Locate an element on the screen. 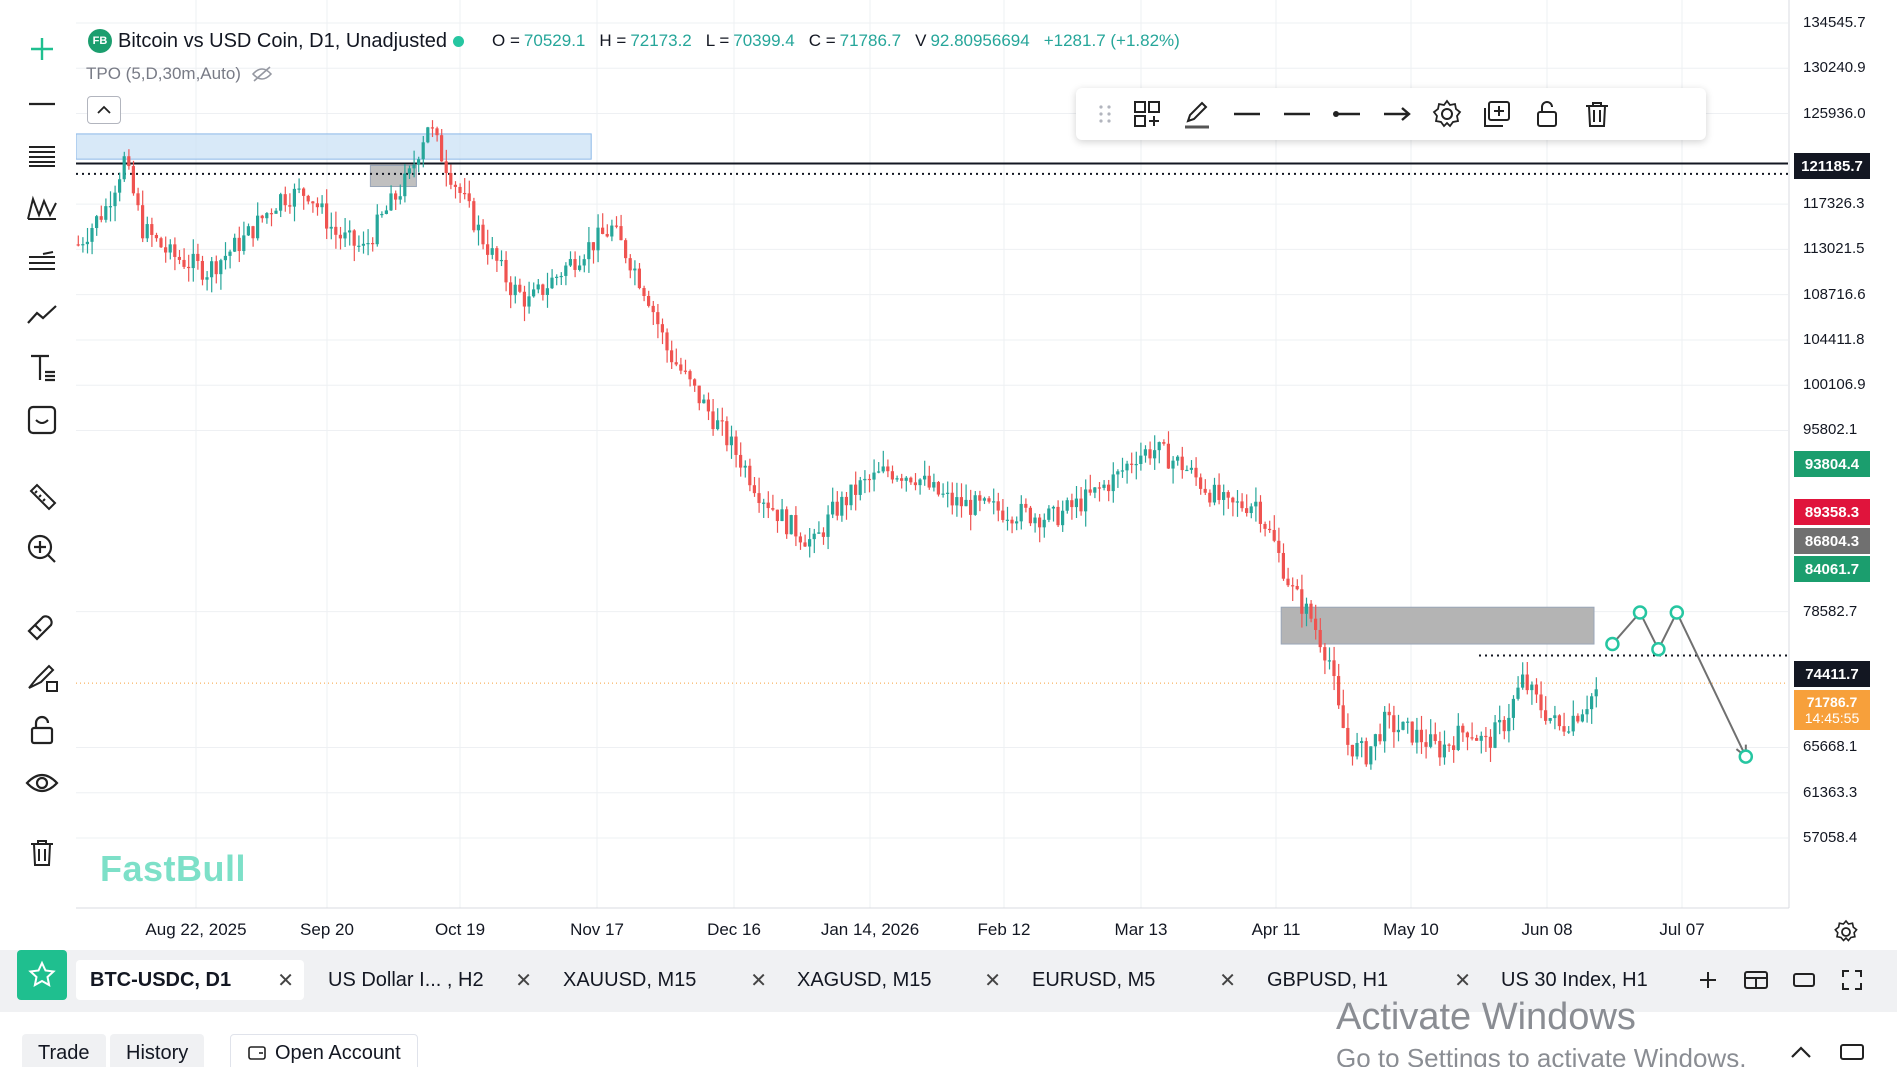 This screenshot has height=1067, width=1897. trend-line-icon is located at coordinates (42, 314).